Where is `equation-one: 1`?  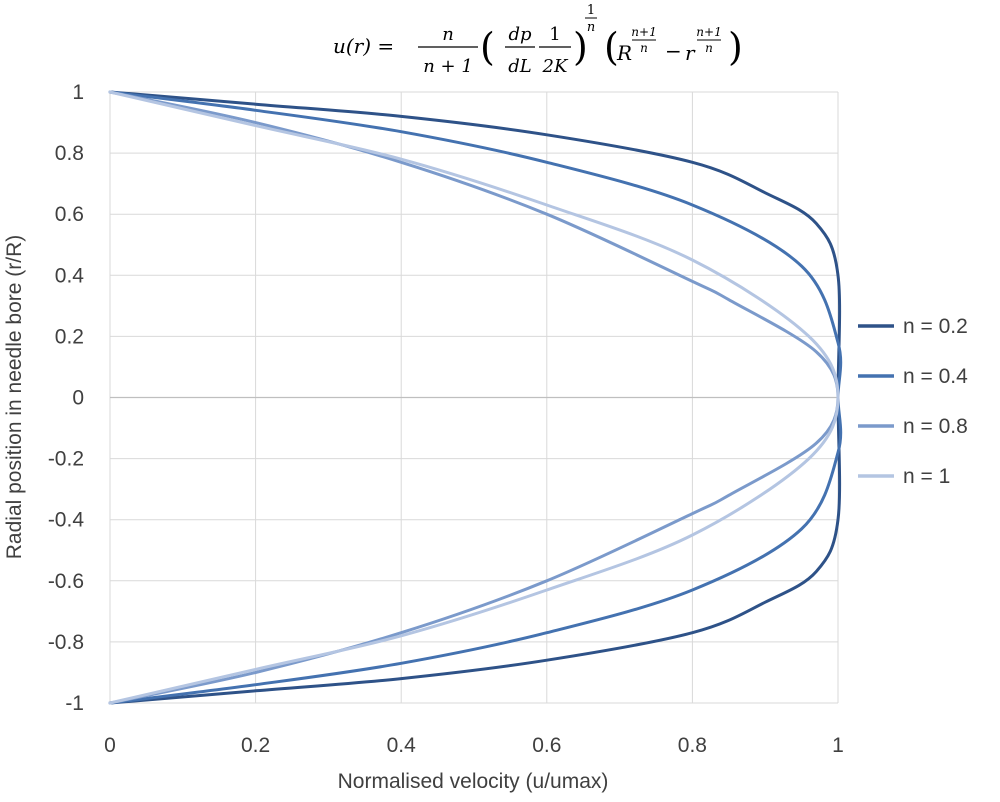 equation-one: 1 is located at coordinates (554, 34).